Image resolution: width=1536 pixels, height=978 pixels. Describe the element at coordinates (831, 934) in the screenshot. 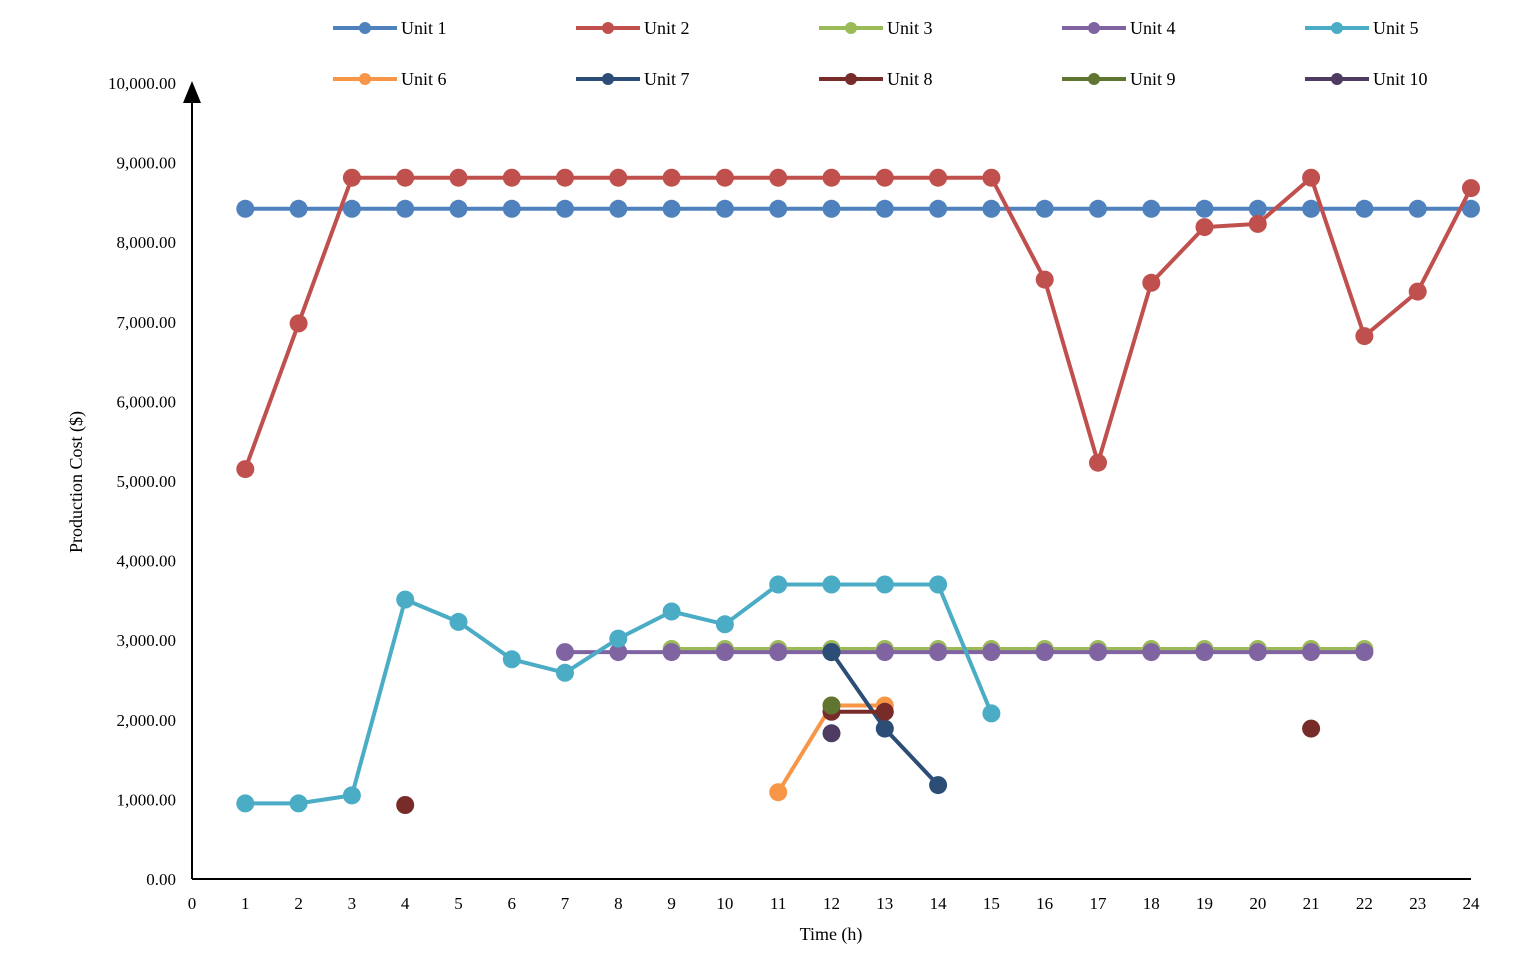

I see `x-axis-title: Time (h)` at that location.